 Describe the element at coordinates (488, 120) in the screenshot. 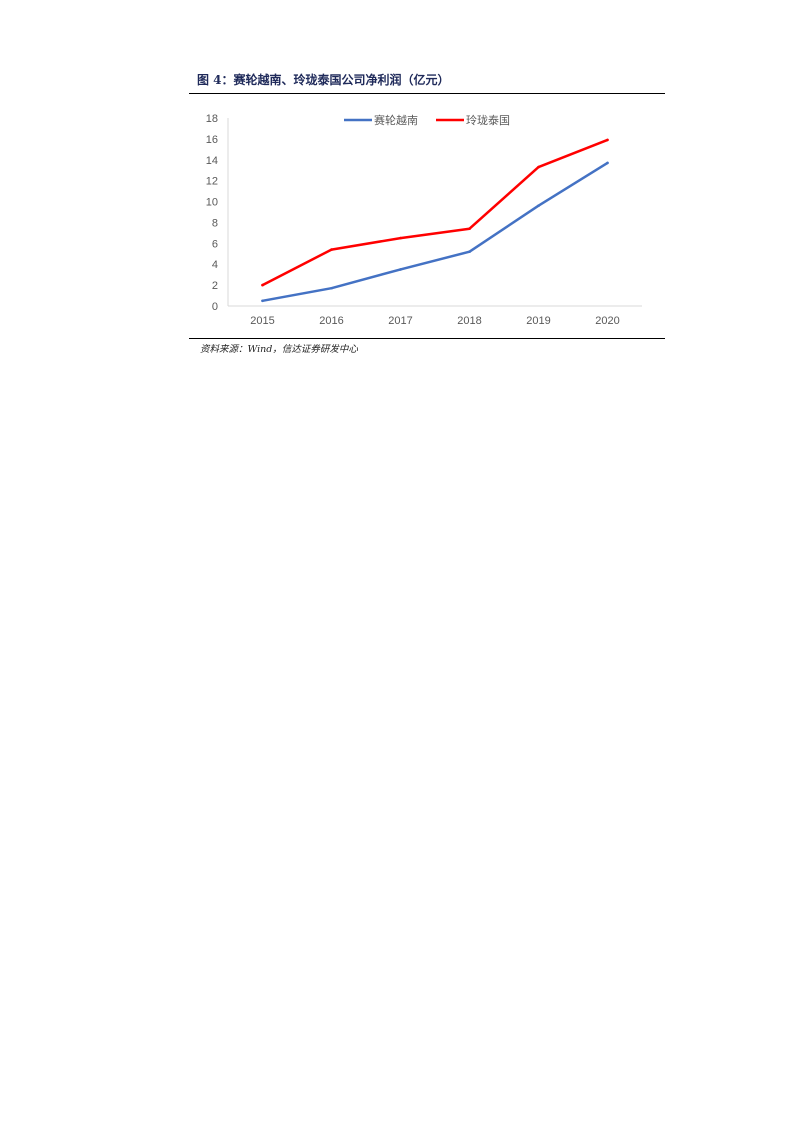

I see `legend-label: 玲珑泰国` at that location.